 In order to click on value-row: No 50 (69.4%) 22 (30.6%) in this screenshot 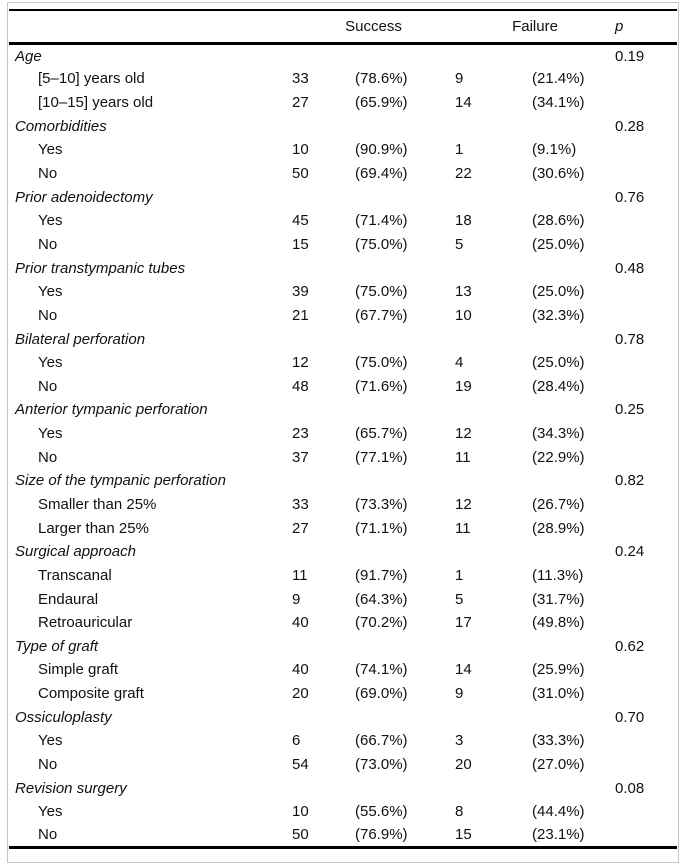, I will do `click(343, 174)`.